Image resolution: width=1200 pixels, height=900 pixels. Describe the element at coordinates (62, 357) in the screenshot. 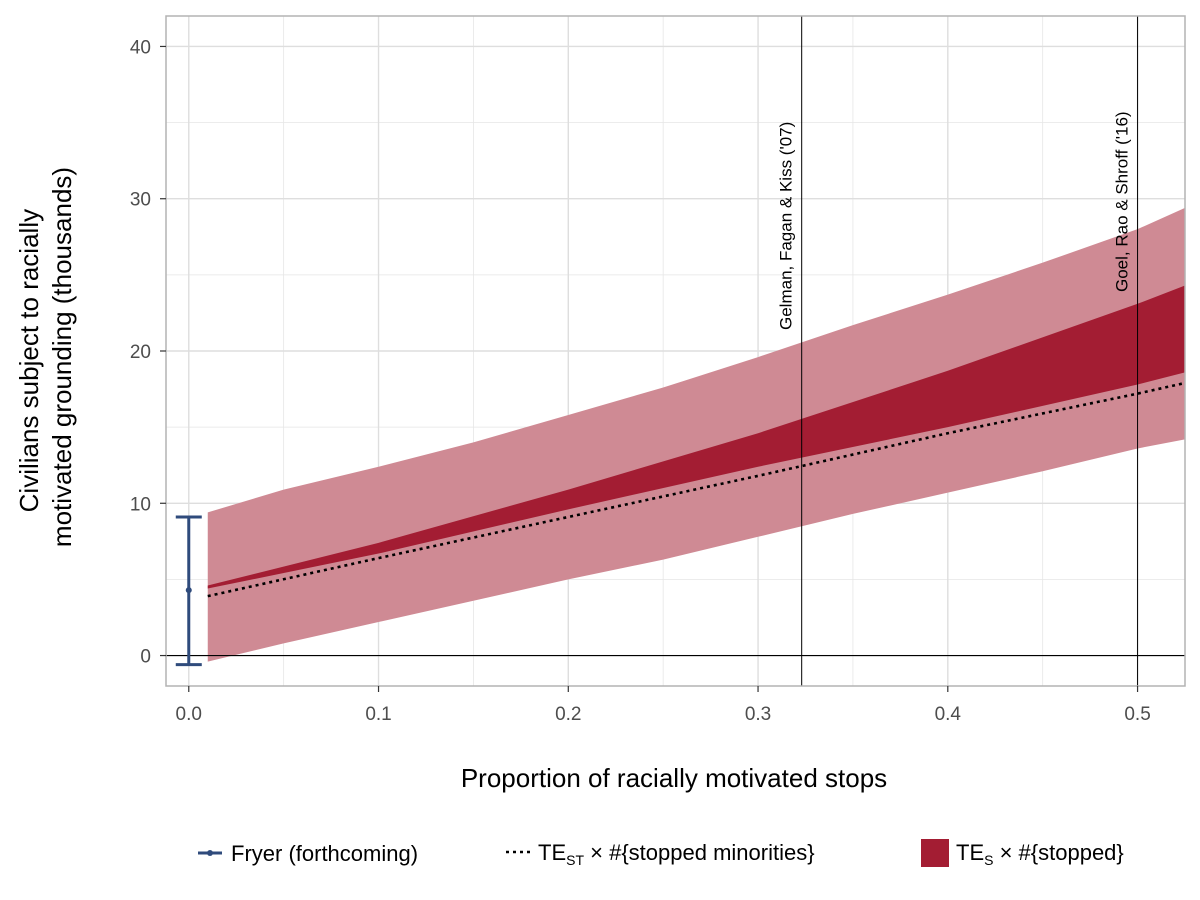

I see `y-axis-title-line-2: motivated grounding (thousands)` at that location.